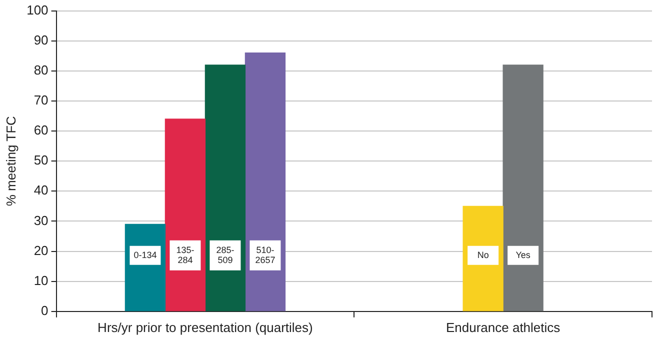 This screenshot has width=654, height=339. Describe the element at coordinates (41, 280) in the screenshot. I see `y-tick-label: 10` at that location.